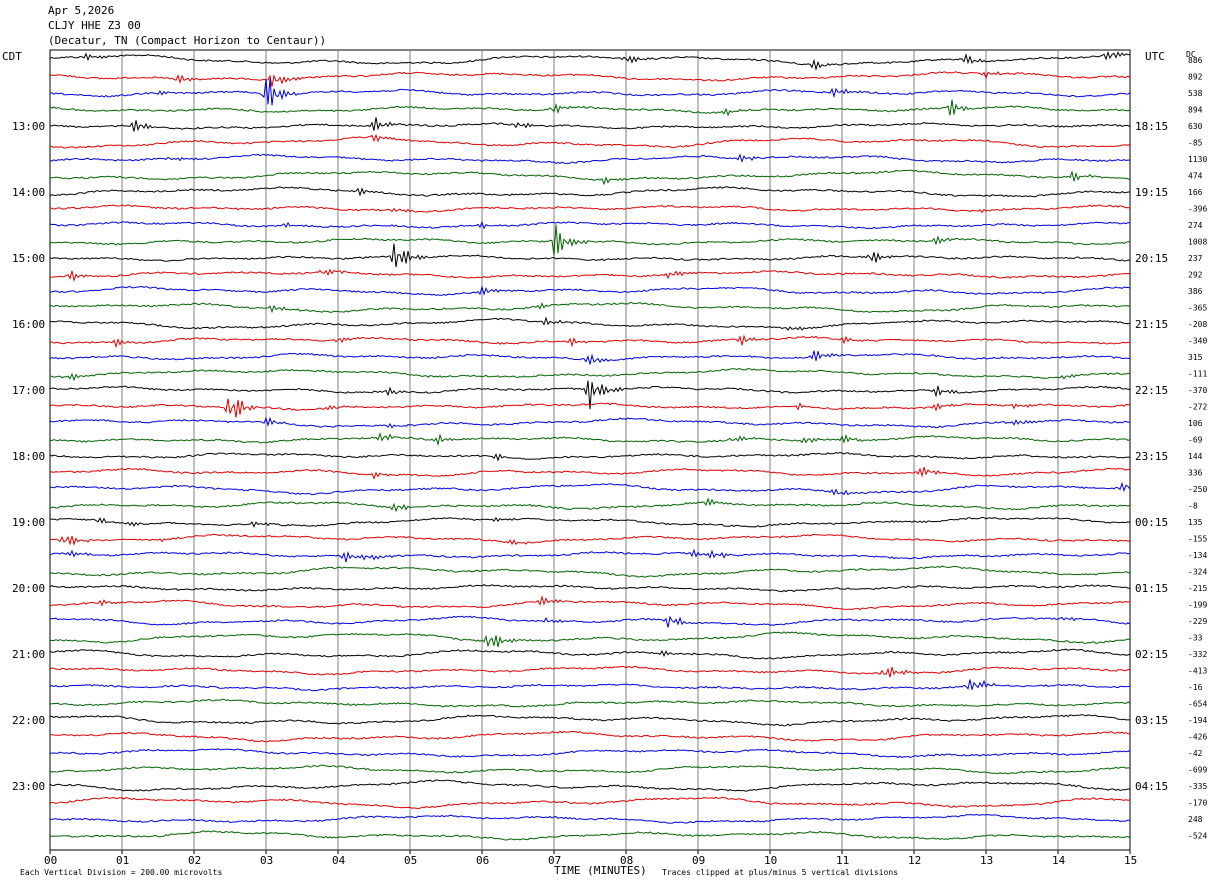 Image resolution: width=1210 pixels, height=886 pixels. What do you see at coordinates (1195, 176) in the screenshot?
I see `dc-offset-label: 474` at bounding box center [1195, 176].